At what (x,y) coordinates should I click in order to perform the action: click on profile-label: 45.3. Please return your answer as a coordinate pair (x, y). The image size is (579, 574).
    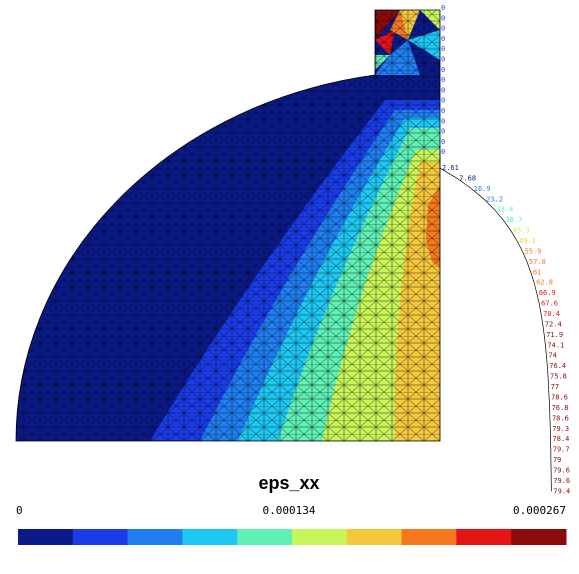
    Looking at the image, I should click on (521, 231).